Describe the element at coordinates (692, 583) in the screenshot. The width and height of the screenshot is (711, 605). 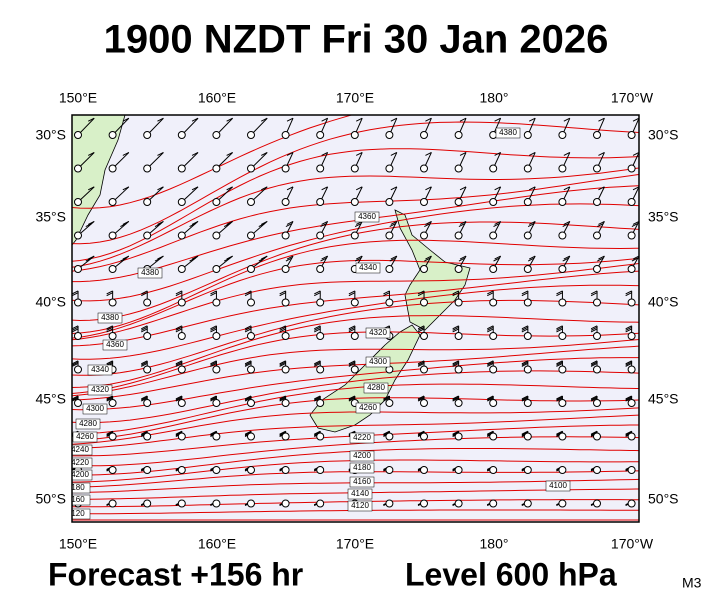
I see `model-label: M3` at that location.